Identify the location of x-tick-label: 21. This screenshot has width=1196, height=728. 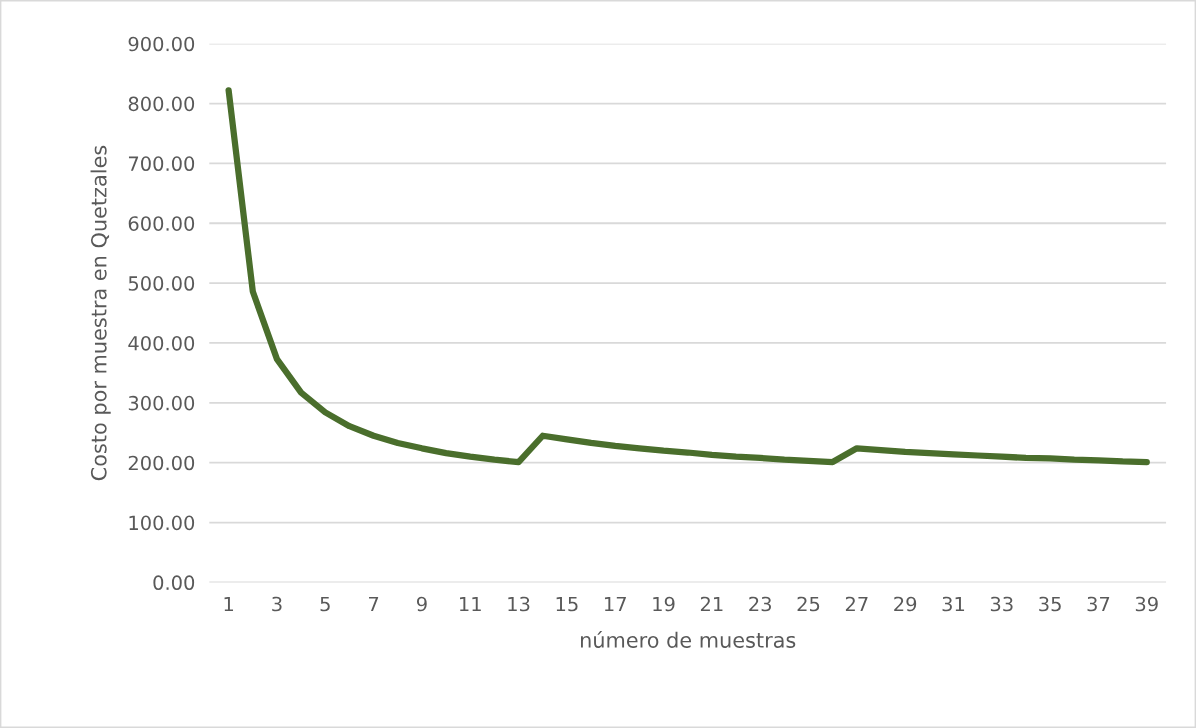
(711, 604).